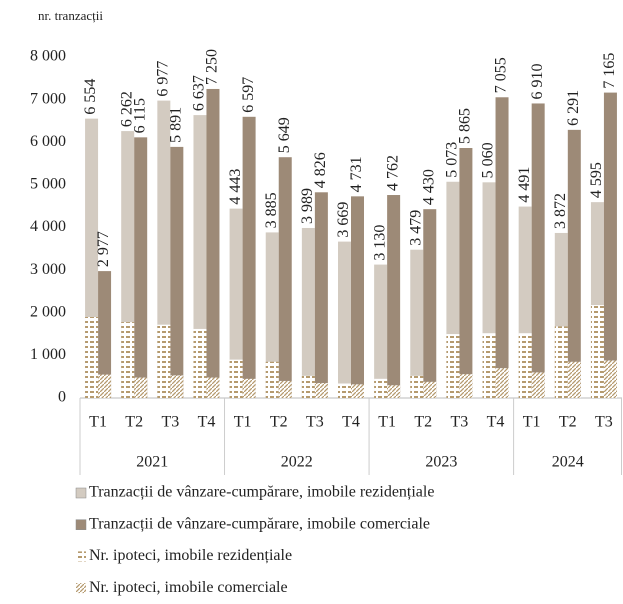 This screenshot has width=623, height=604. I want to click on y-tick-label: 1 000, so click(48, 354).